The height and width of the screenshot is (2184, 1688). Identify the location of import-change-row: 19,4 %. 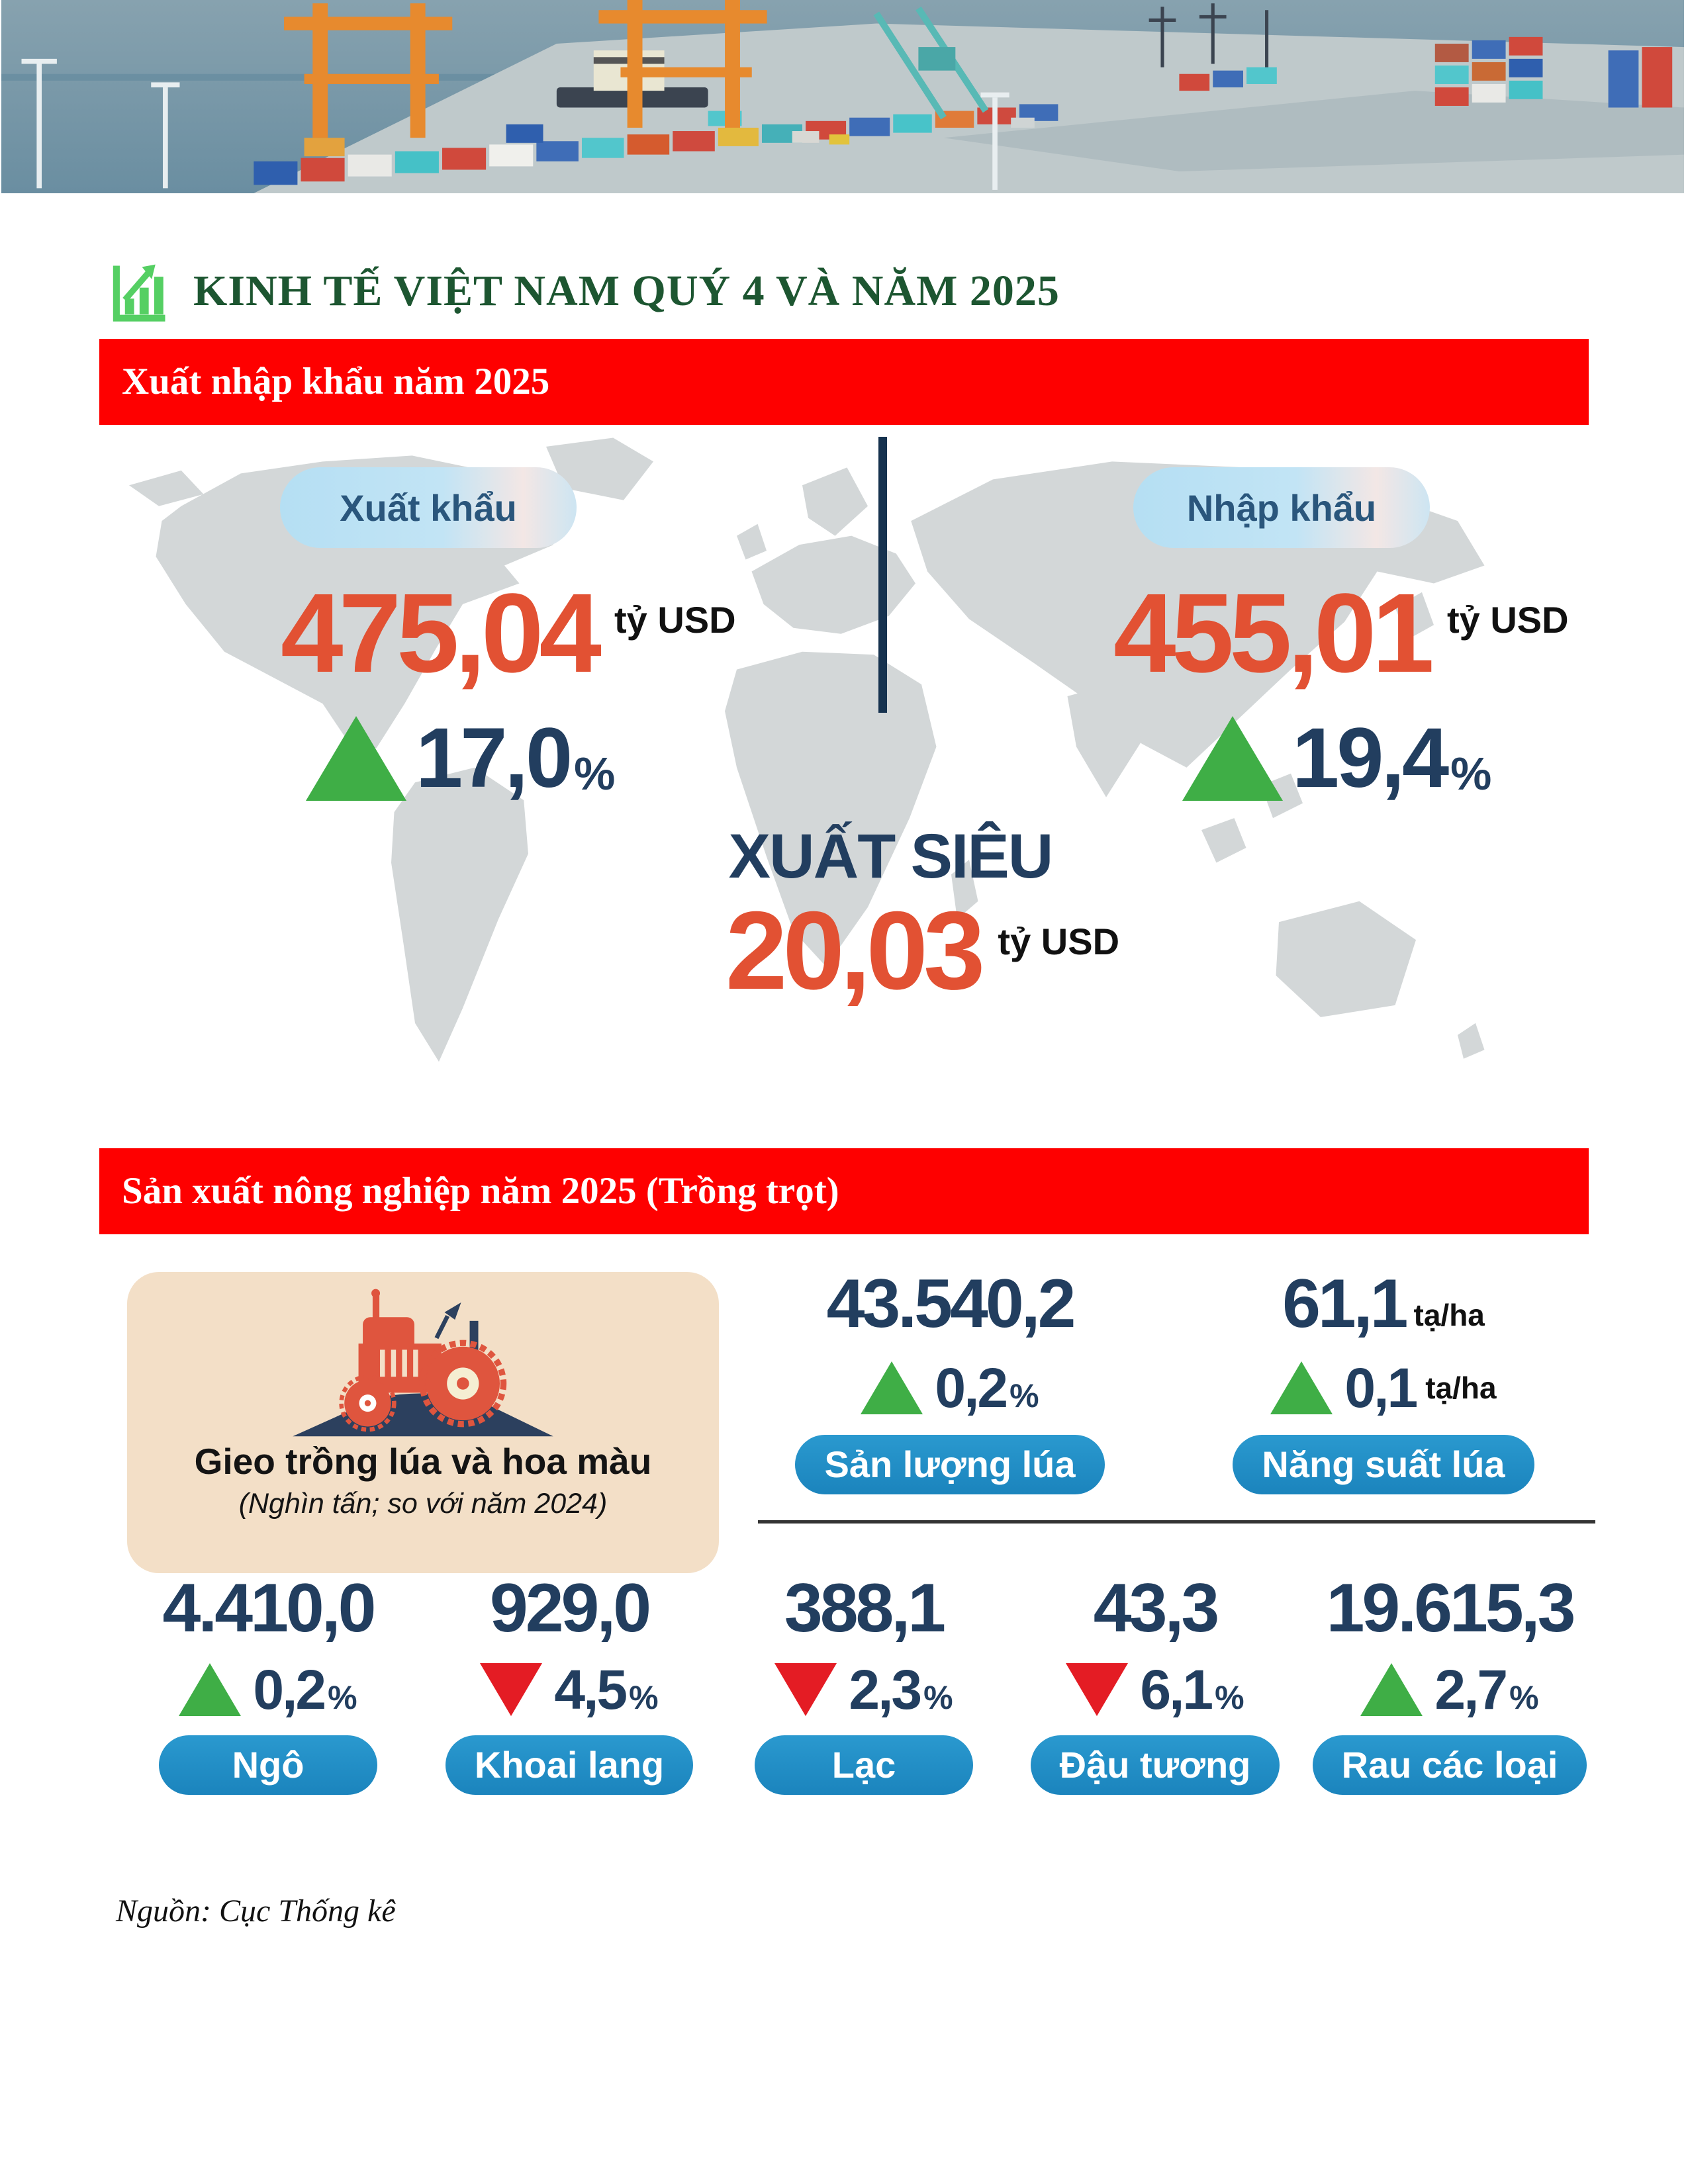
(1336, 758).